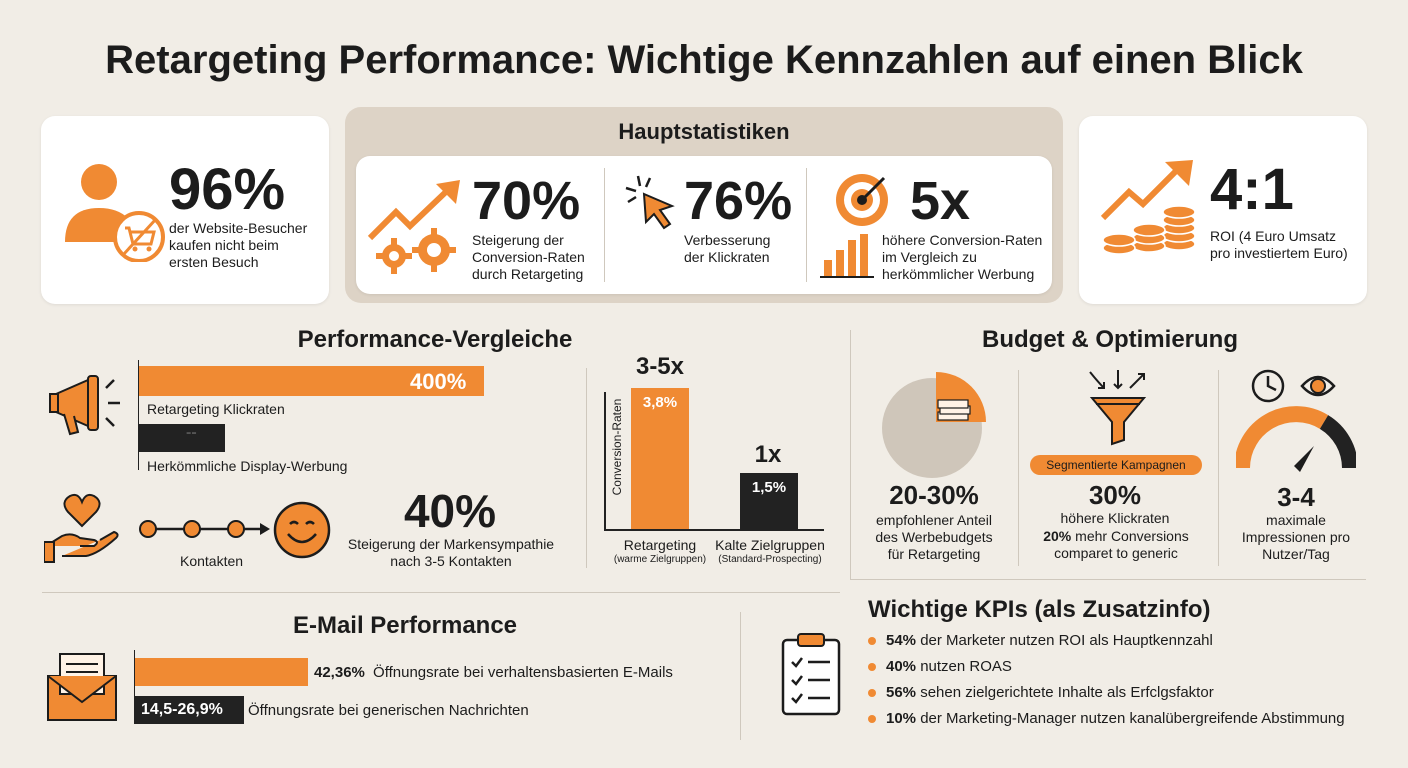 This screenshot has height=768, width=1408. Describe the element at coordinates (936, 424) in the screenshot. I see `pie-money-icon` at that location.